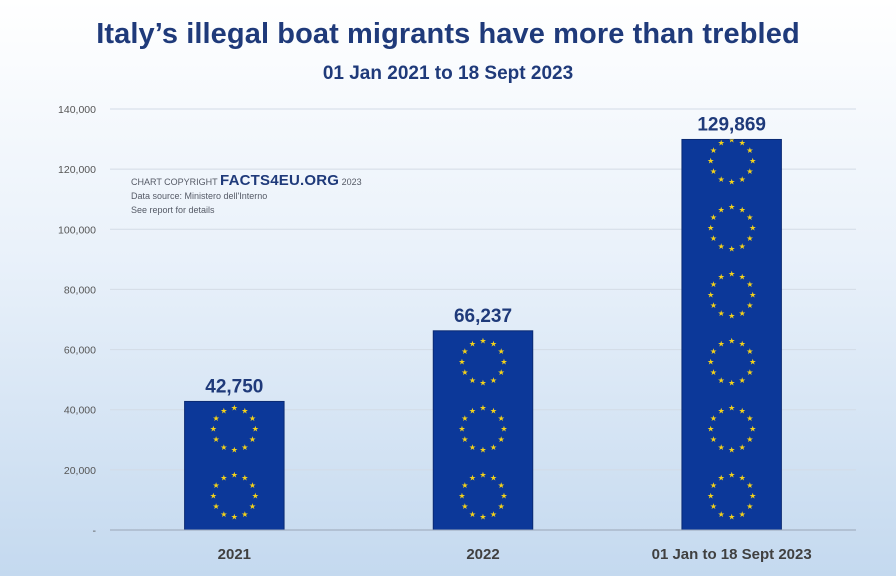 Image resolution: width=896 pixels, height=576 pixels. What do you see at coordinates (515, 554) in the screenshot?
I see `x-axis-ticks: 2021 2022 01 Jan to 18 Sept 2023` at bounding box center [515, 554].